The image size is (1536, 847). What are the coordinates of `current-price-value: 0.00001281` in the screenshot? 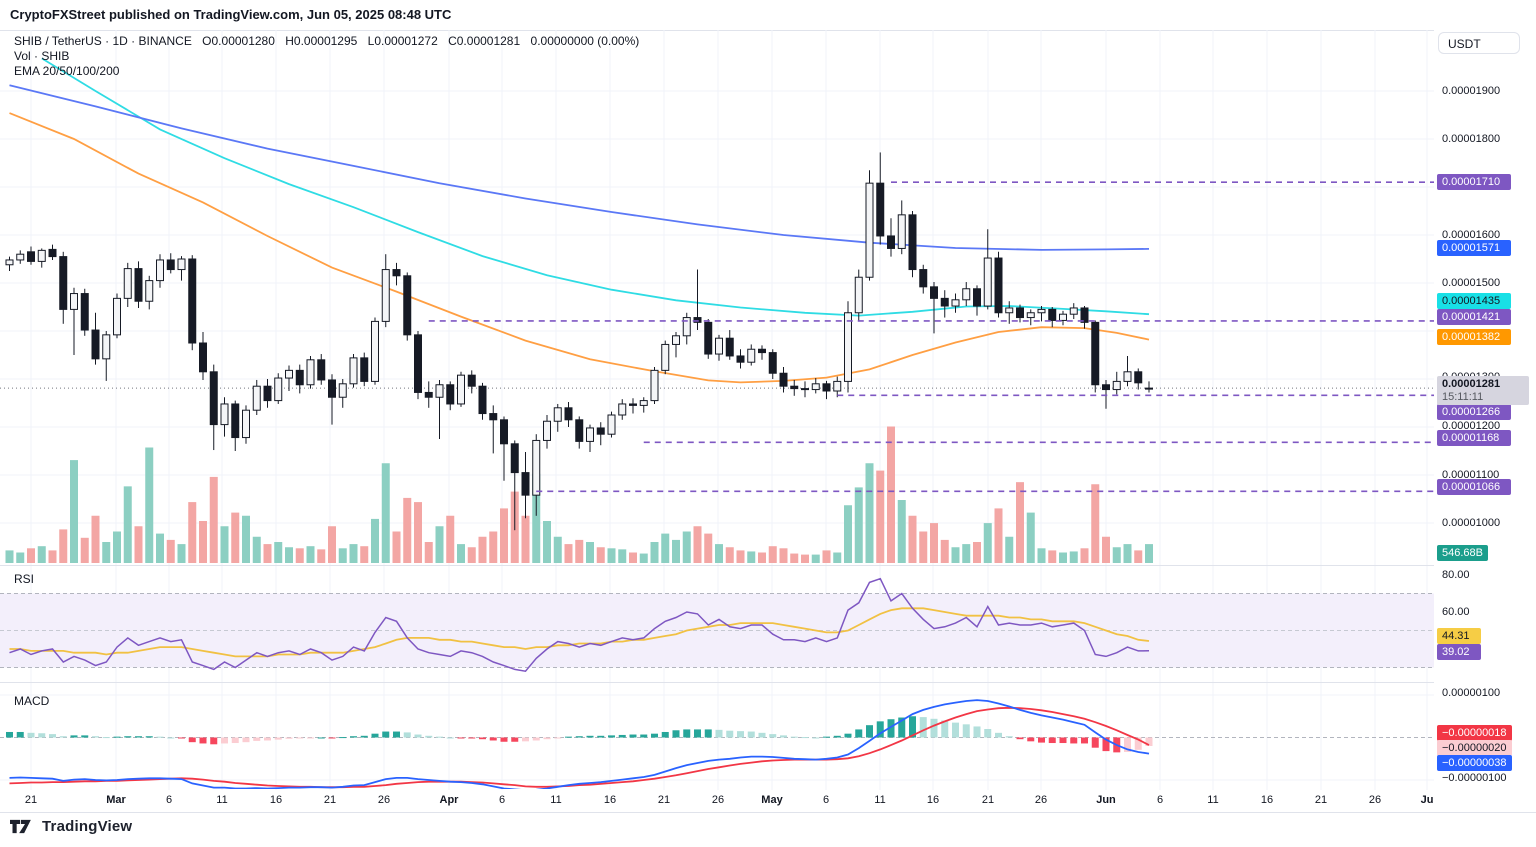 It's located at (1471, 384).